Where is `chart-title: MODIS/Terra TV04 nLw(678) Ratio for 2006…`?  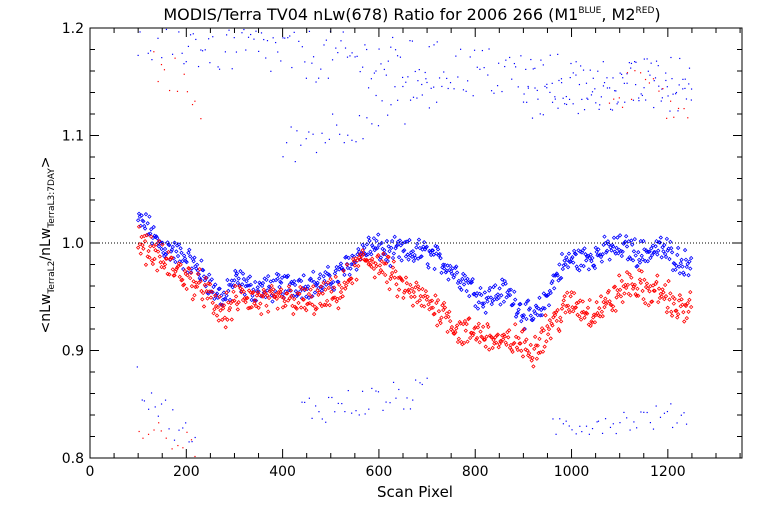 chart-title: MODIS/Terra TV04 nLw(678) Ratio for 2006… is located at coordinates (411, 14).